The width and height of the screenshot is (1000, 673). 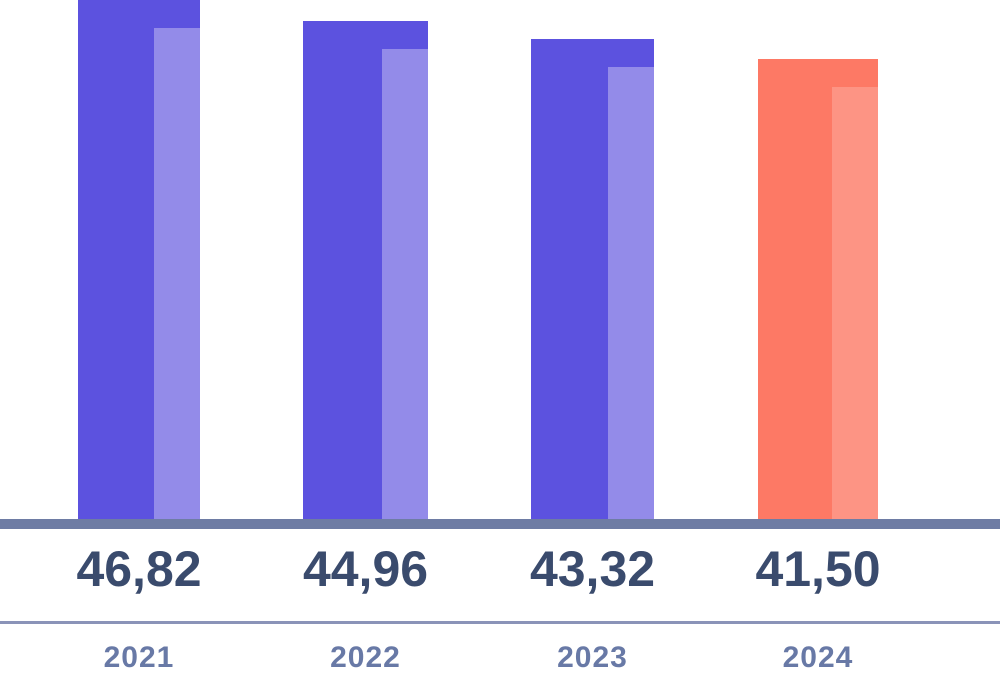 What do you see at coordinates (631, 293) in the screenshot?
I see `bar-2023-shadow` at bounding box center [631, 293].